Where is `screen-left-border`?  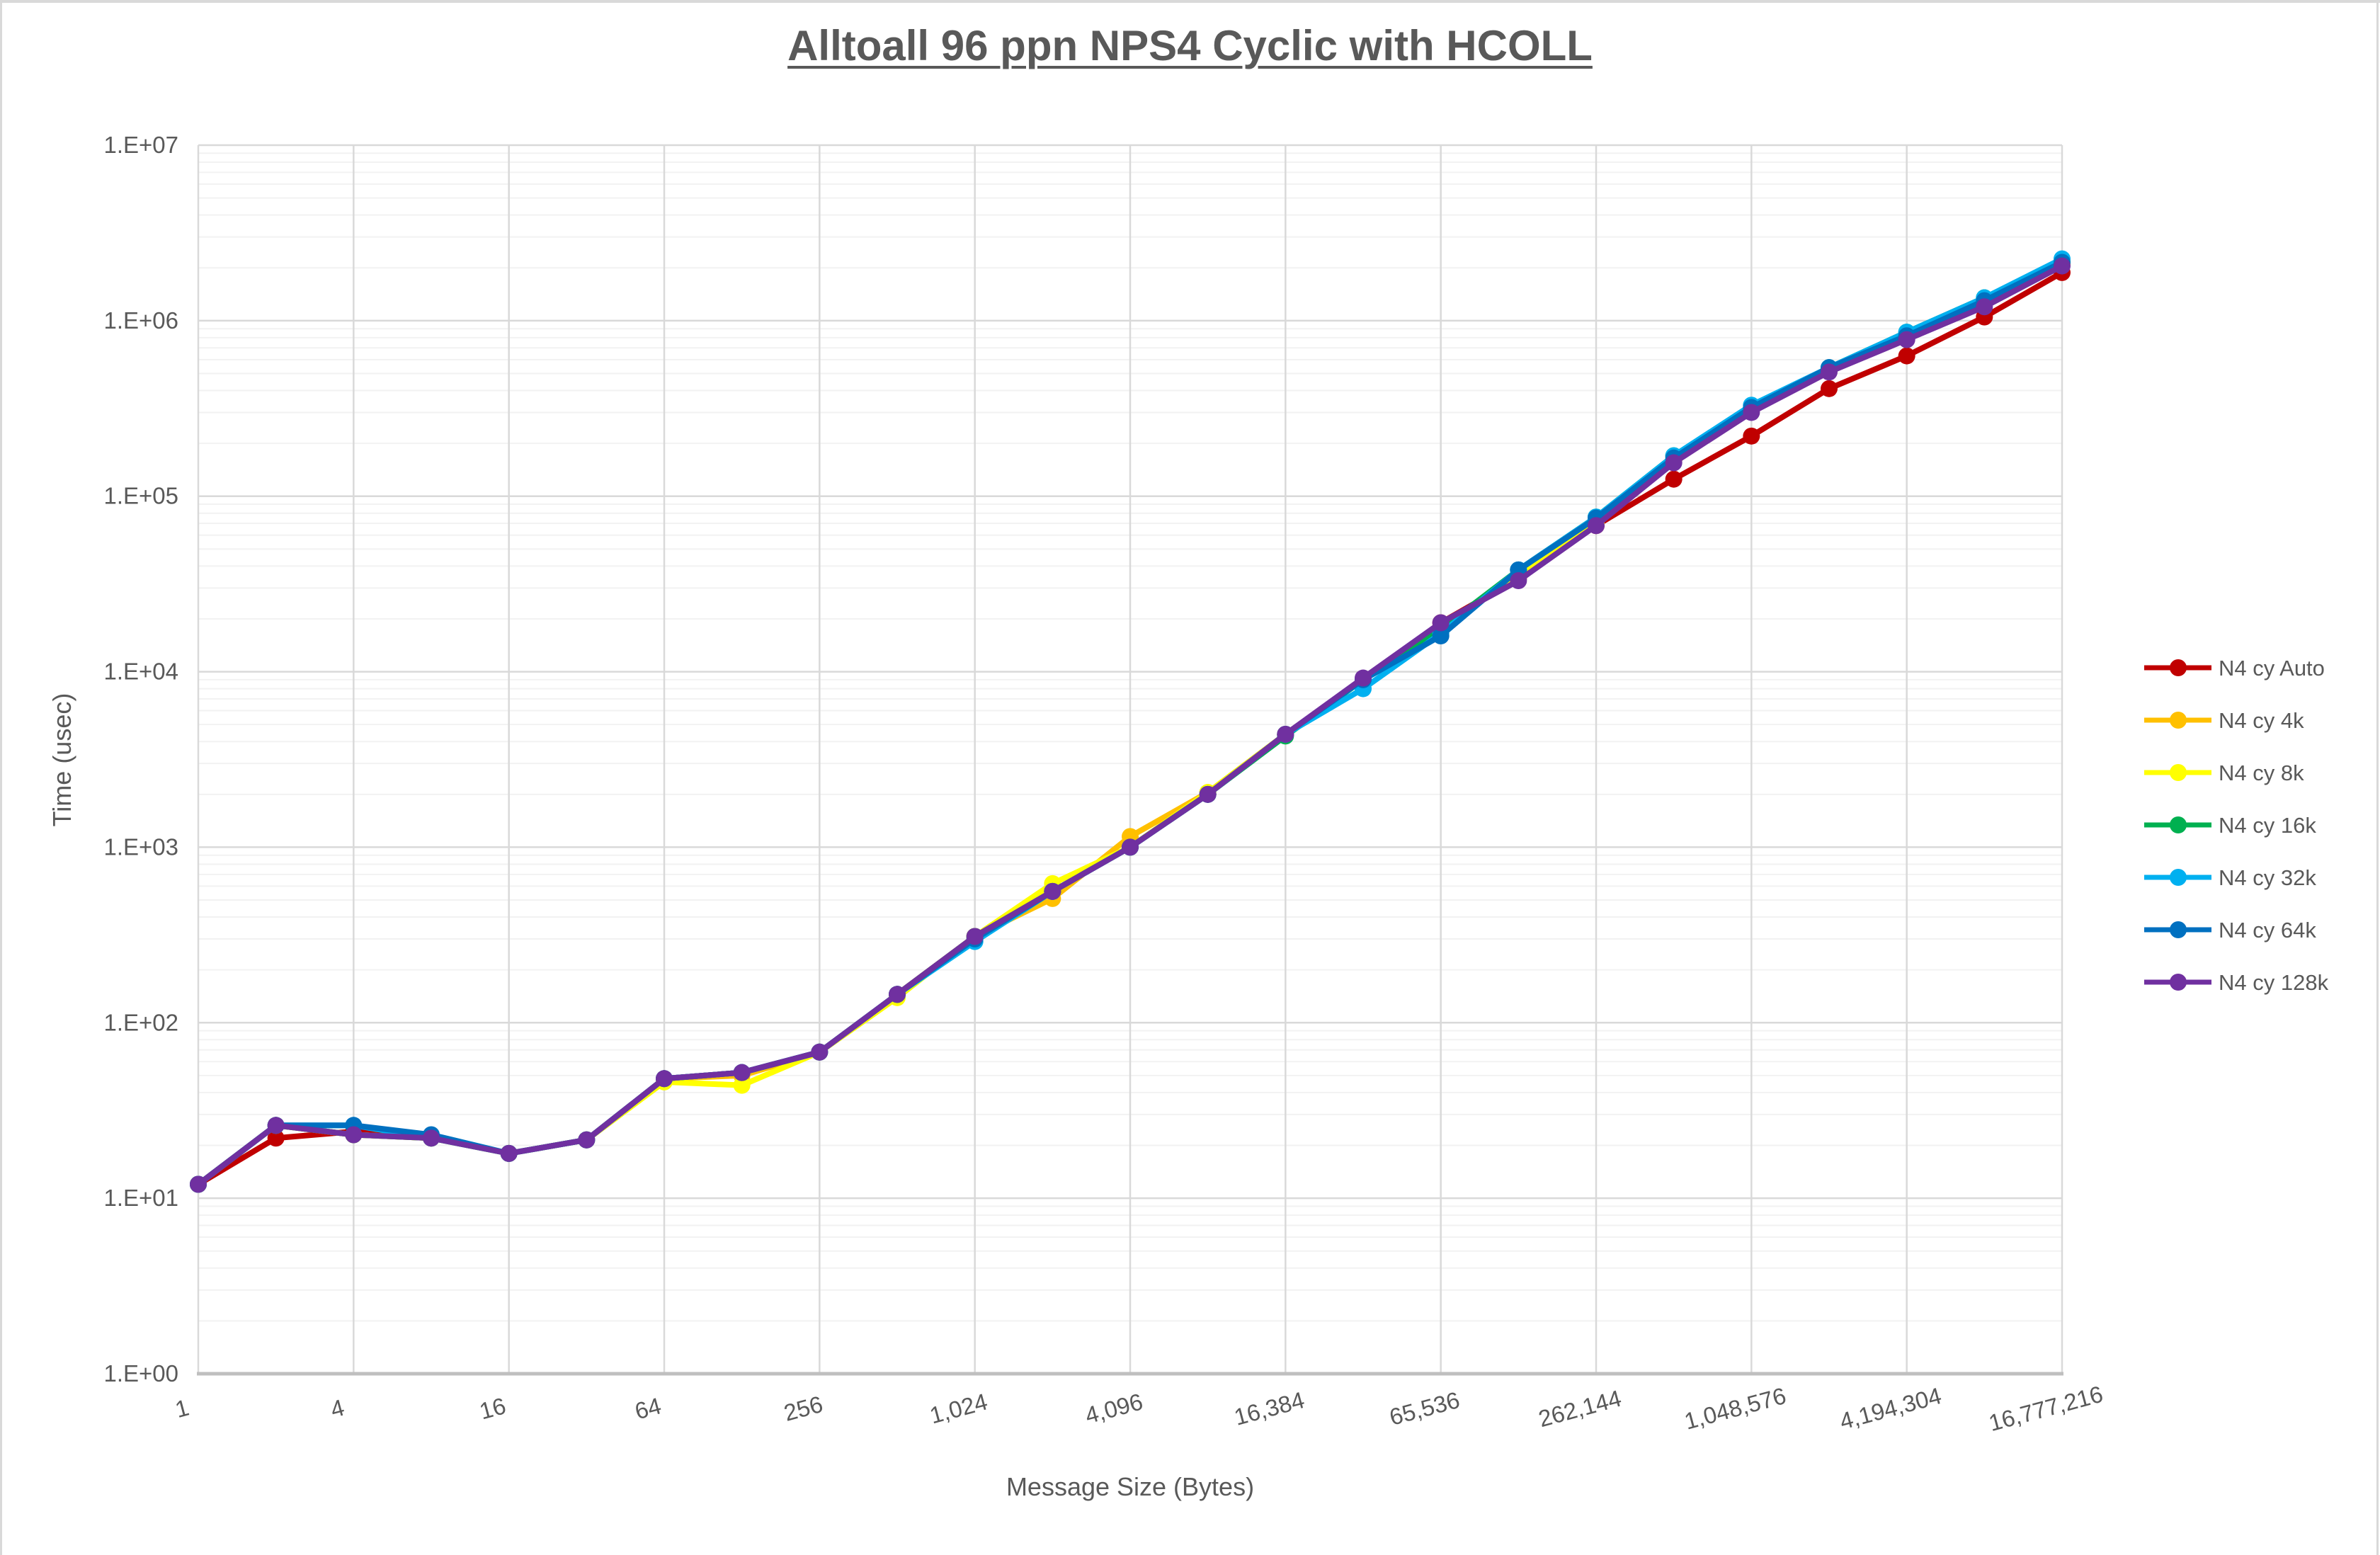 screen-left-border is located at coordinates (1, 777).